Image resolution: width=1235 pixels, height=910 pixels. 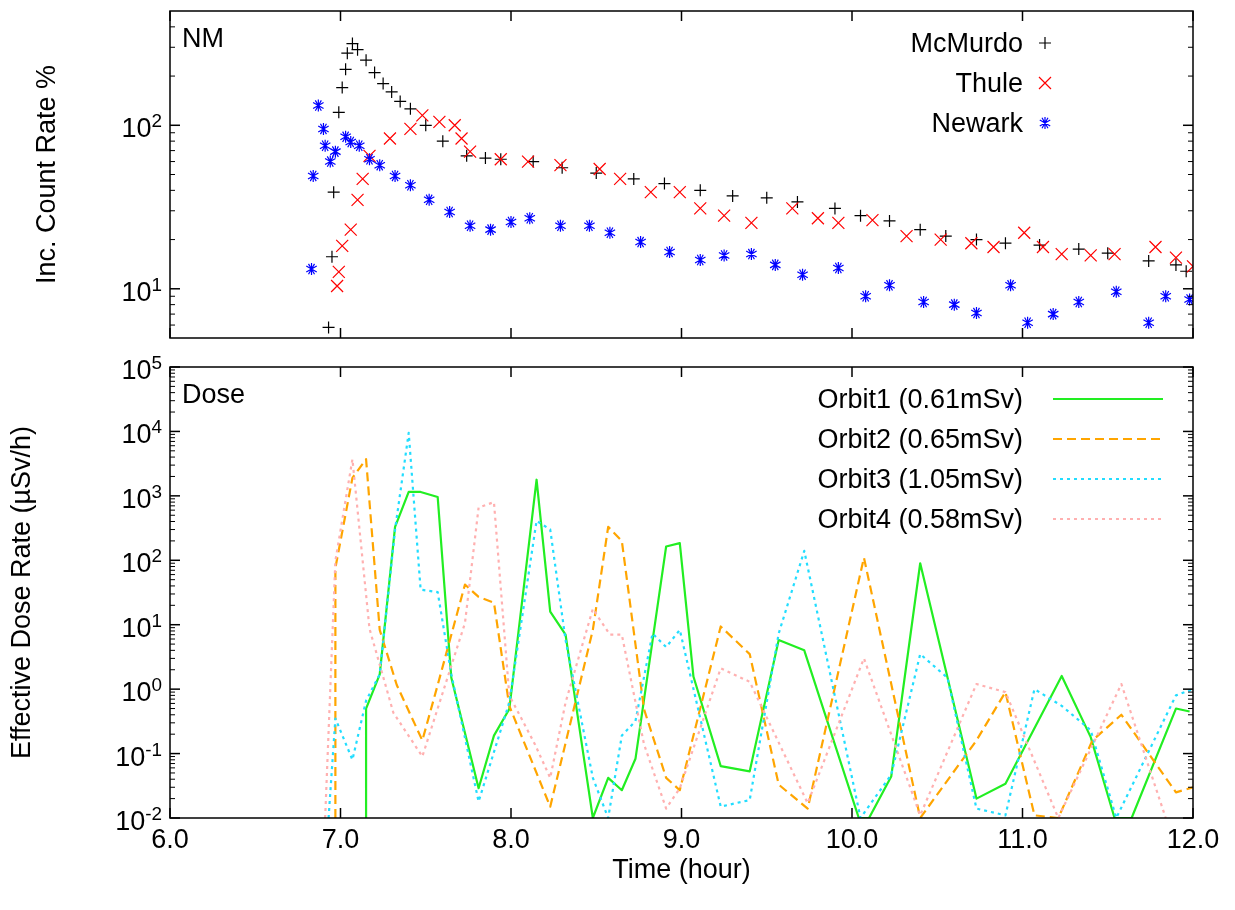 I want to click on legend-label: McMurdo, so click(x=966, y=43).